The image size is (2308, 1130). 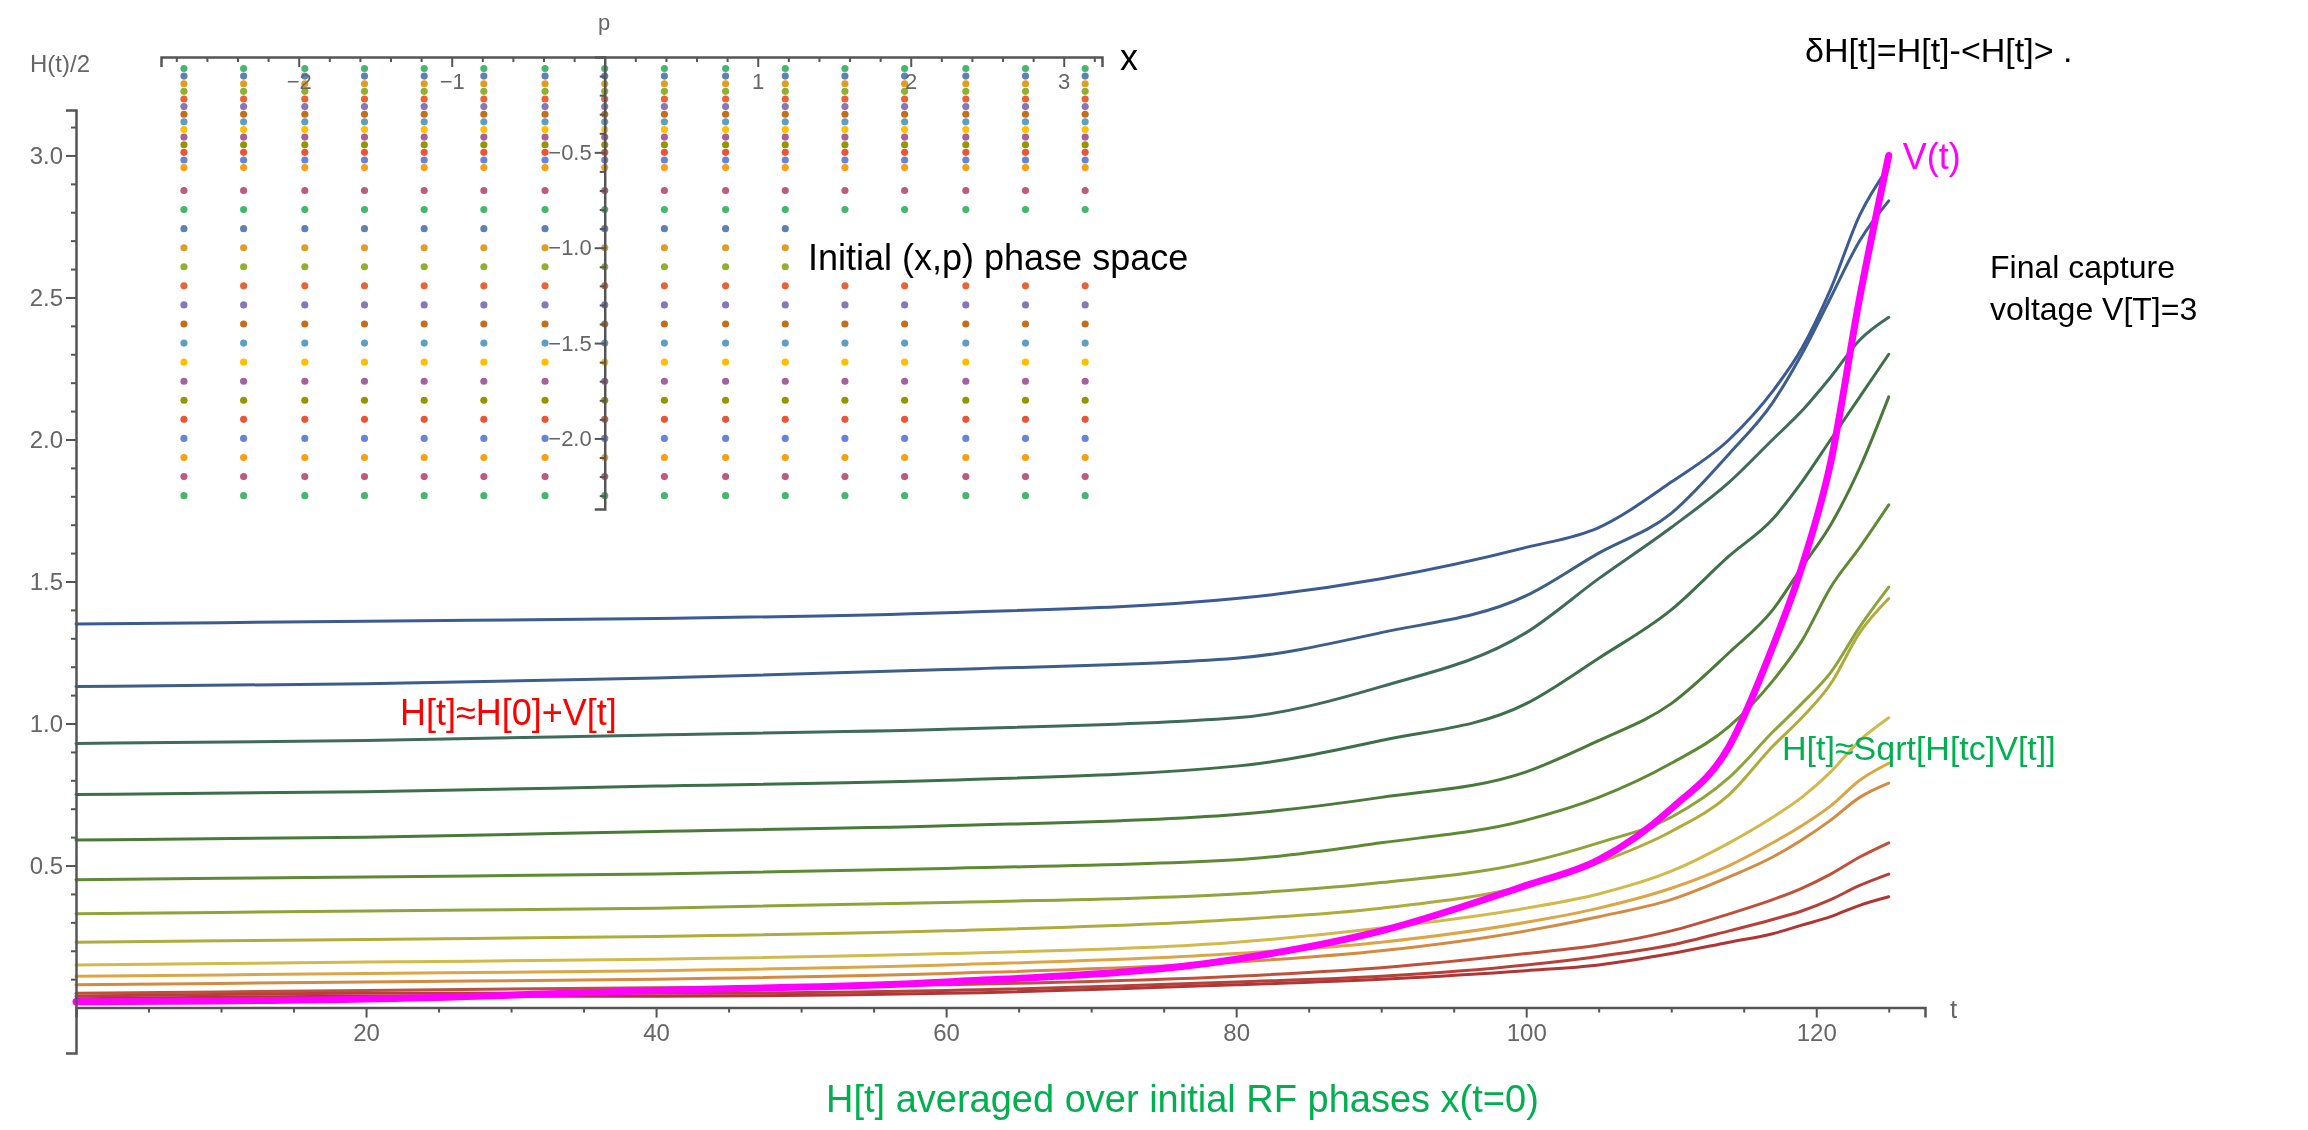 I want to click on x-tick-label: −1, so click(x=452, y=81).